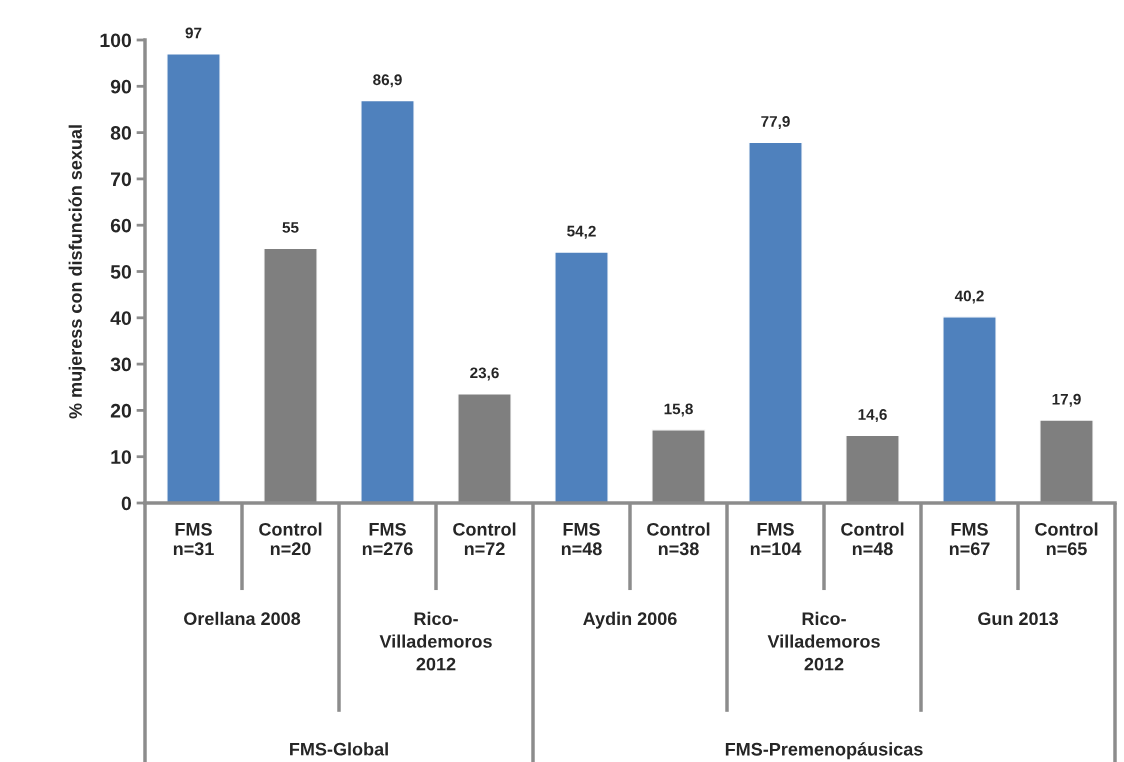  What do you see at coordinates (387, 81) in the screenshot?
I see `data-label: 86,9` at bounding box center [387, 81].